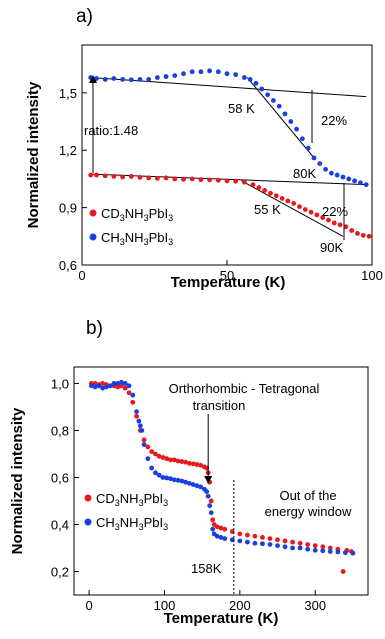 This screenshot has height=639, width=385. I want to click on panel-b-transition-label-line1: Orthorhombic - Tetragonal, so click(244, 388).